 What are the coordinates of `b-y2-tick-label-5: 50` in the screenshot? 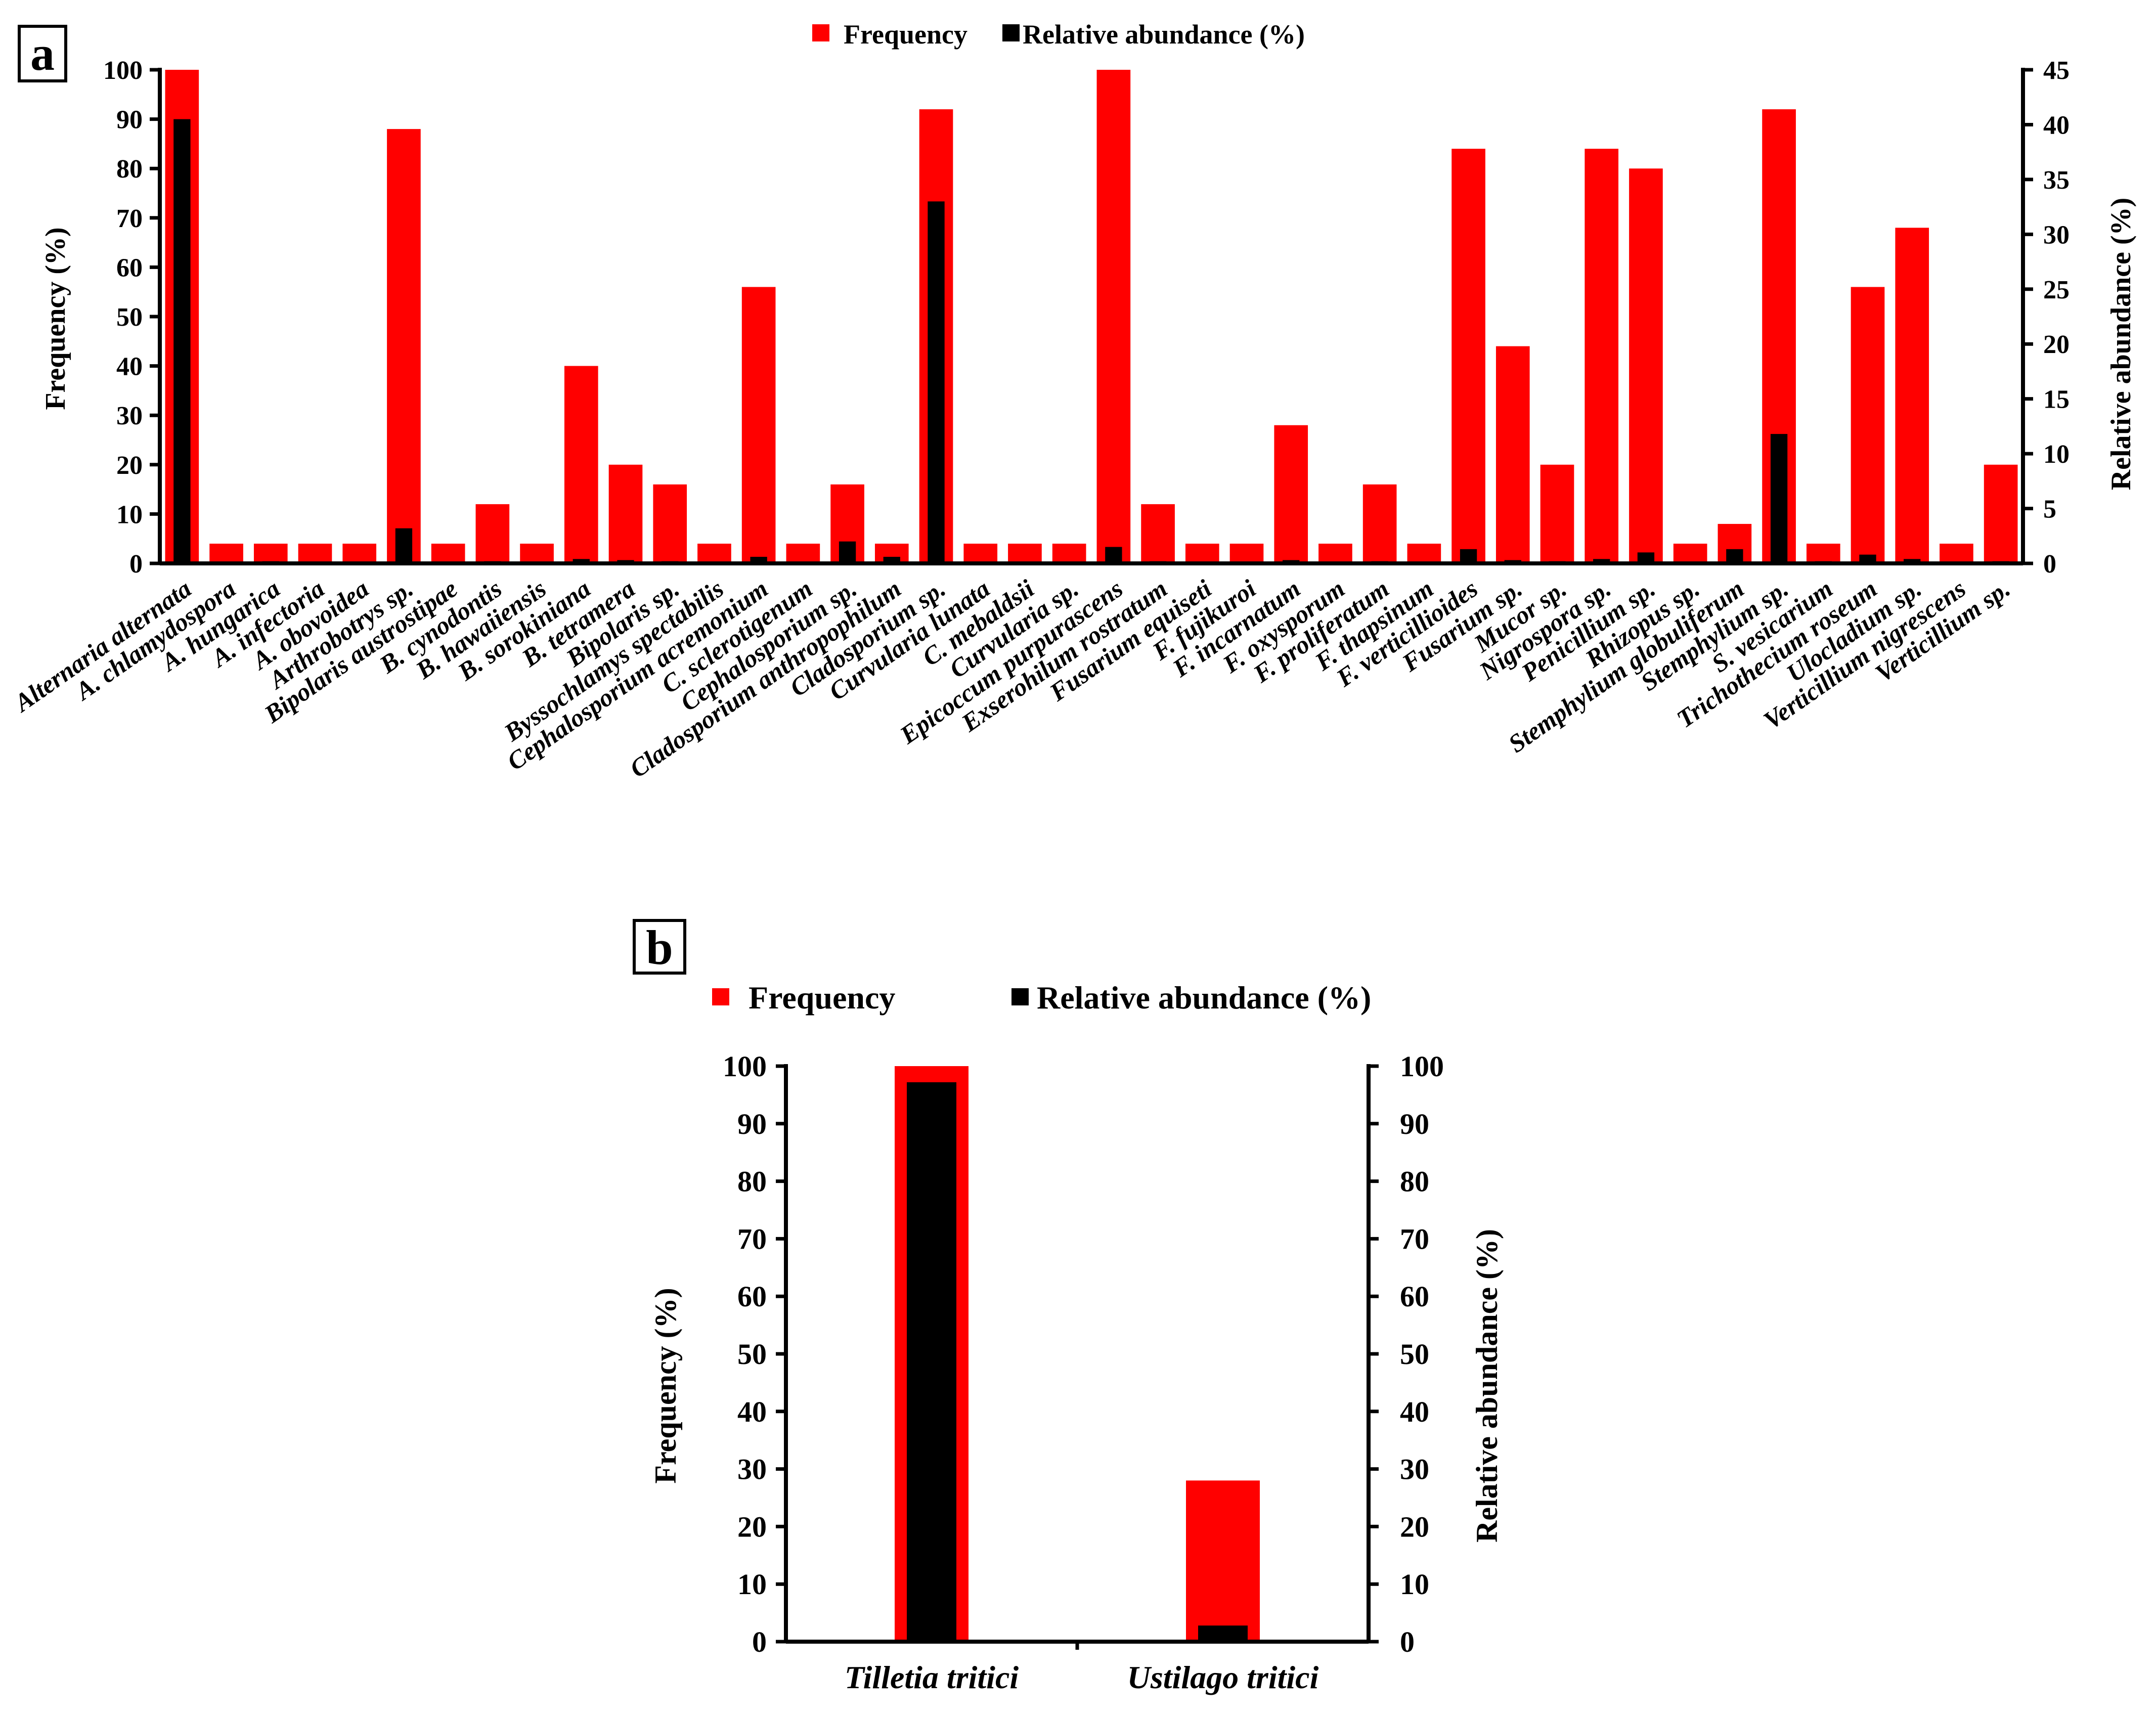 It's located at (1415, 1354).